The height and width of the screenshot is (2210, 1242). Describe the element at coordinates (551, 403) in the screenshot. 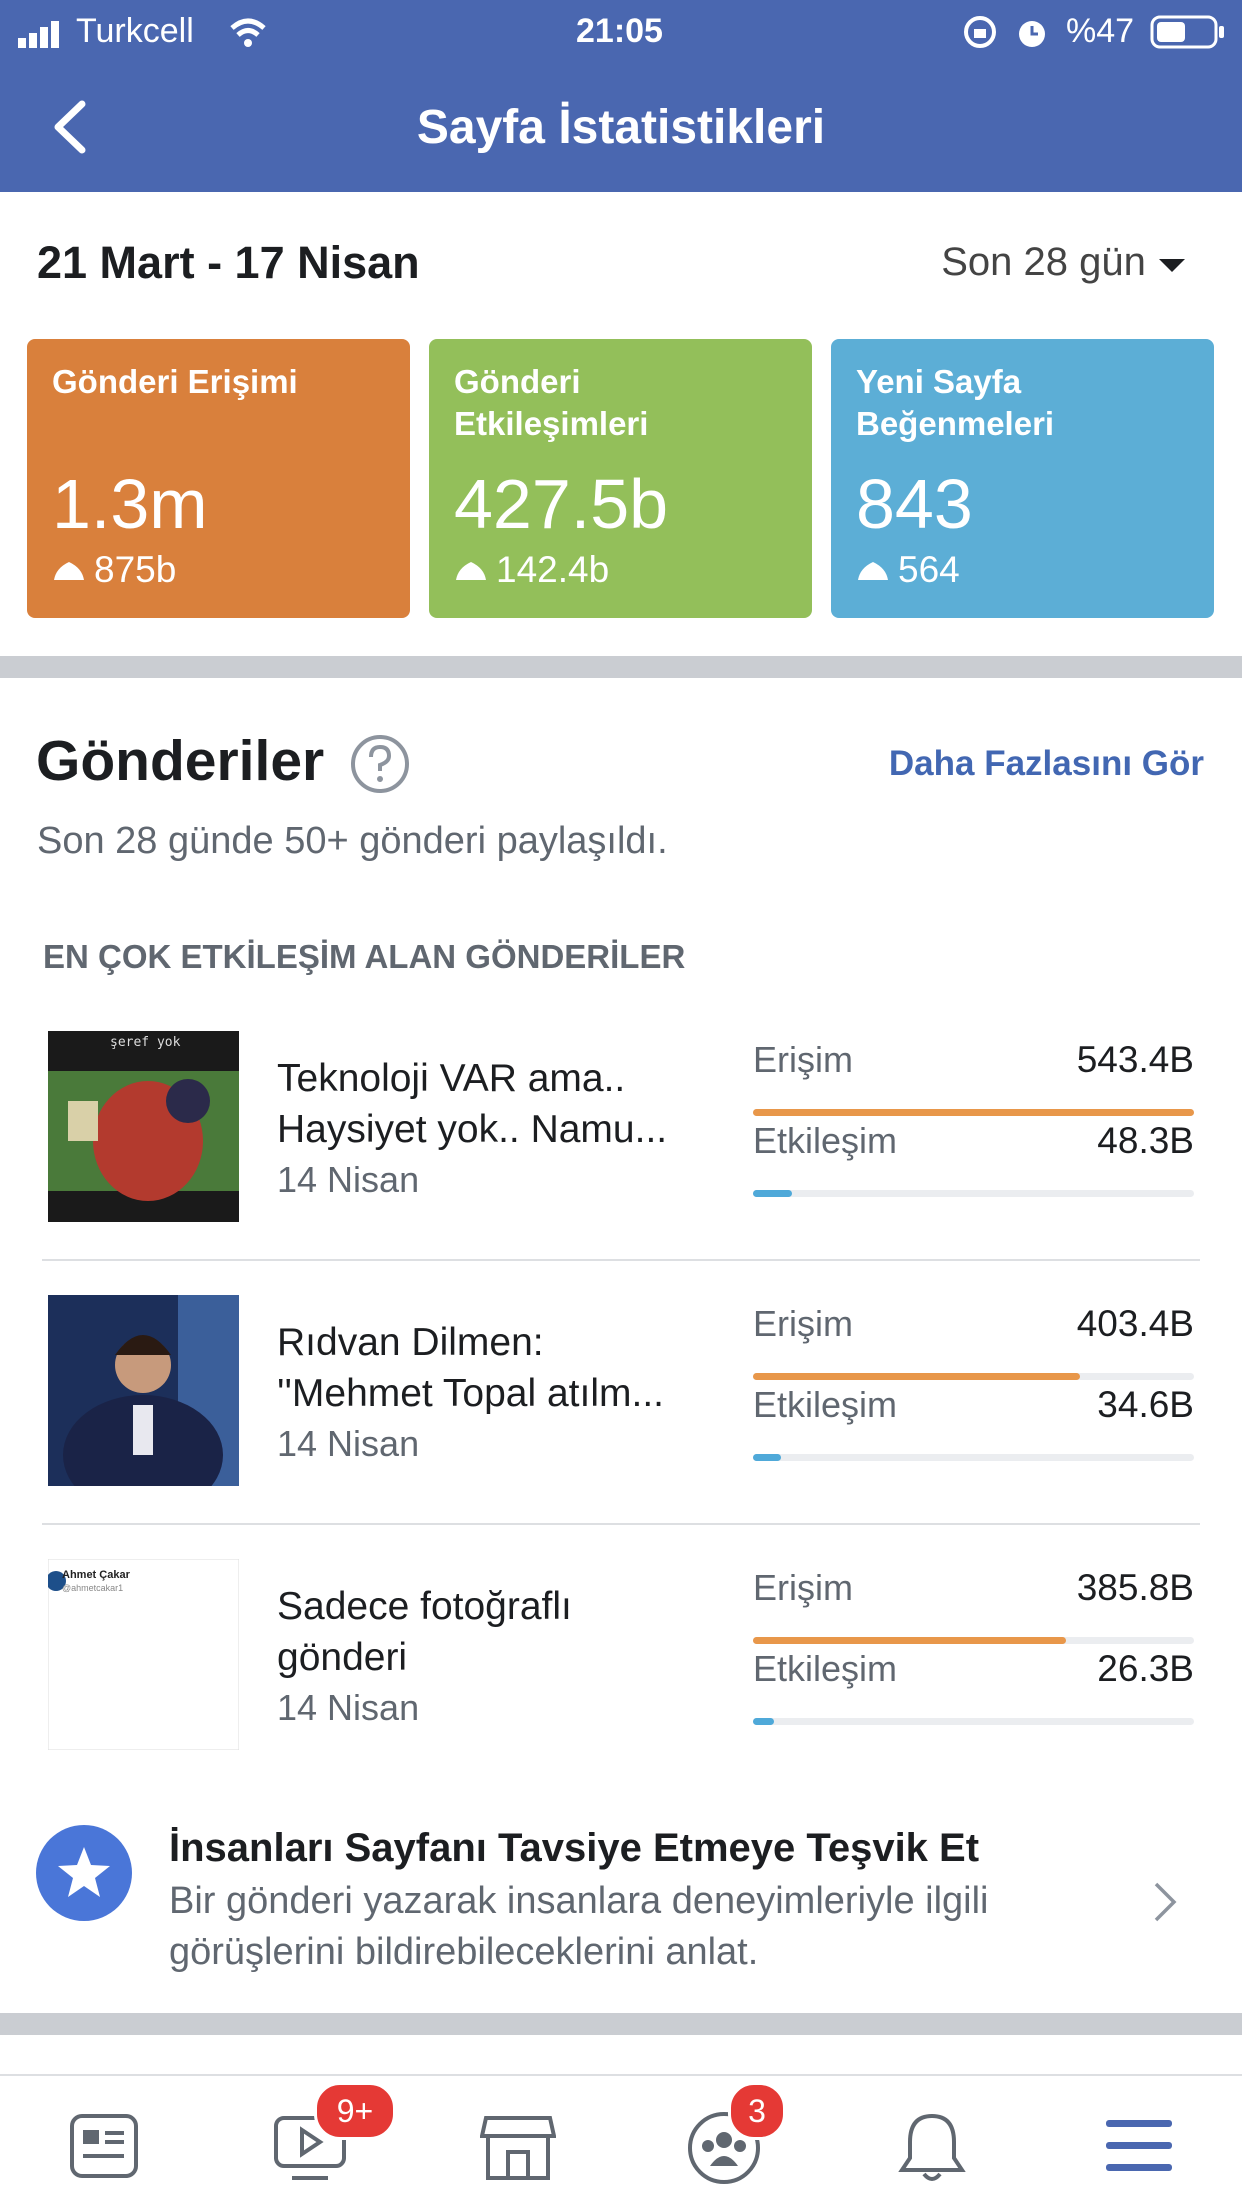

I see `card-label: Gönderi Etkileşimleri` at that location.